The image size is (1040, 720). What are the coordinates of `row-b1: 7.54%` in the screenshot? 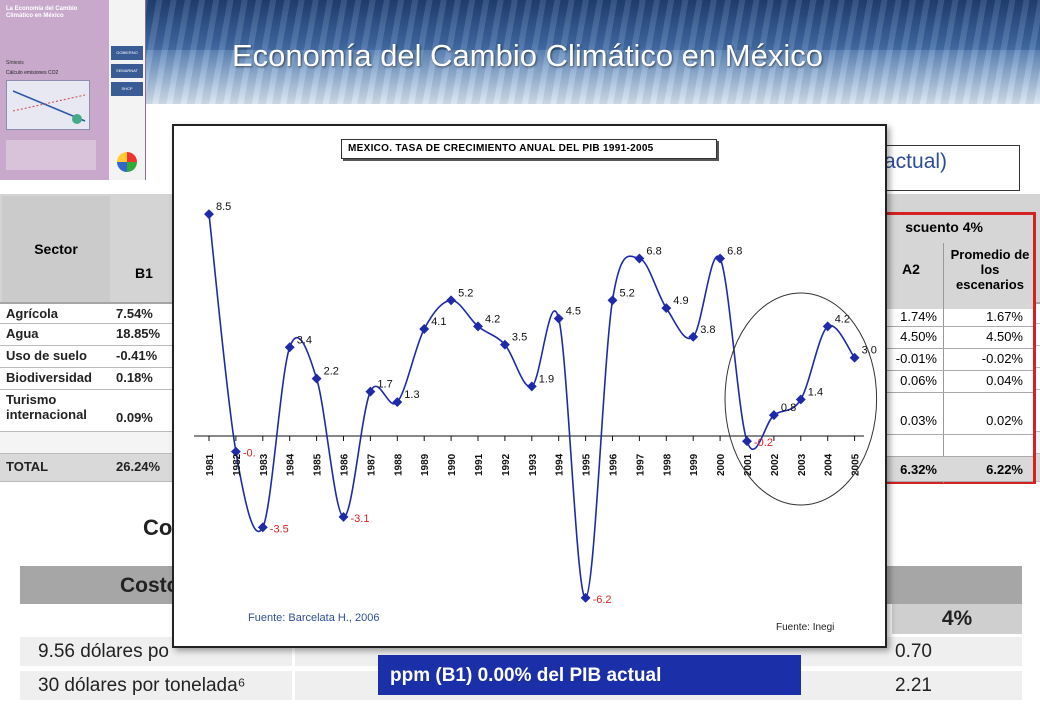 It's located at (134, 313).